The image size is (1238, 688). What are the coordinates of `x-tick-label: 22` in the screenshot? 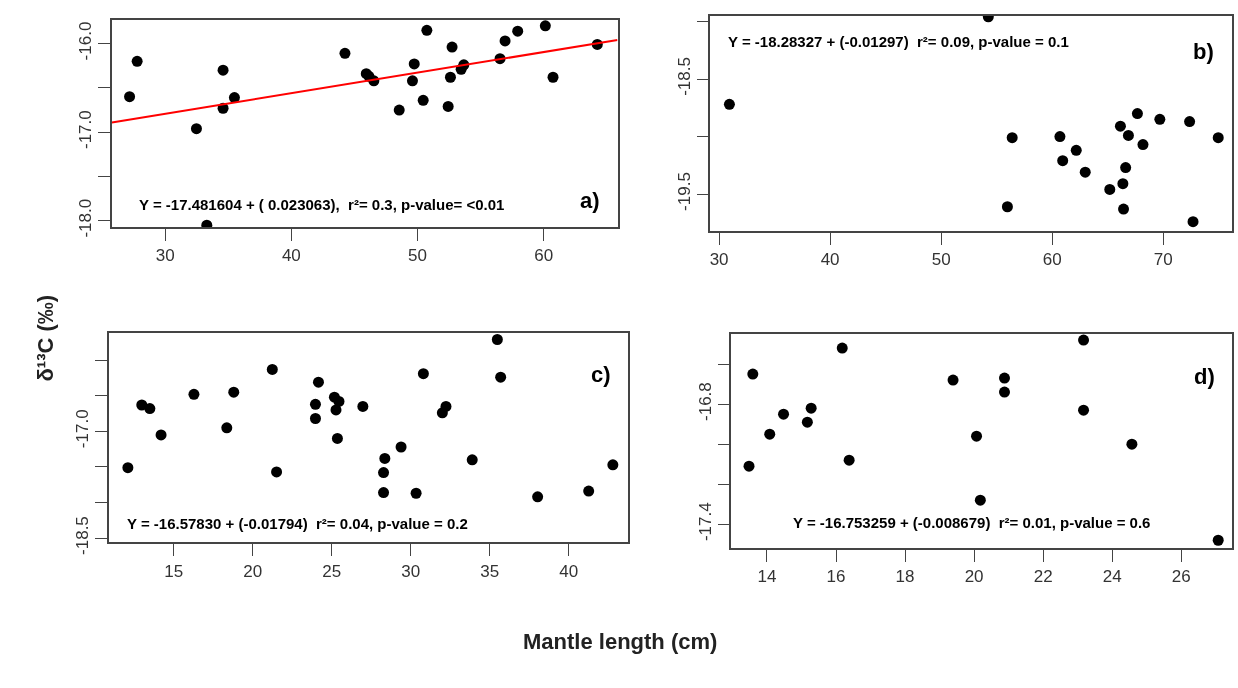 It's located at (1043, 577).